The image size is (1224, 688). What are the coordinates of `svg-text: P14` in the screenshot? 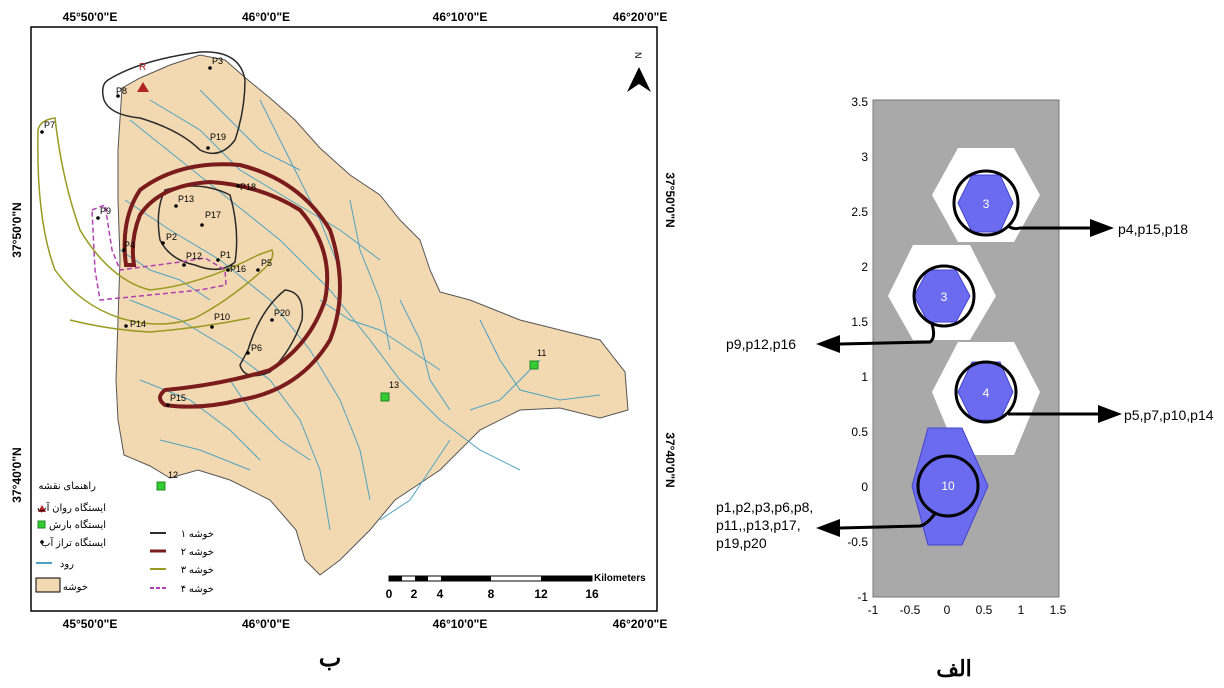 It's located at (138, 324).